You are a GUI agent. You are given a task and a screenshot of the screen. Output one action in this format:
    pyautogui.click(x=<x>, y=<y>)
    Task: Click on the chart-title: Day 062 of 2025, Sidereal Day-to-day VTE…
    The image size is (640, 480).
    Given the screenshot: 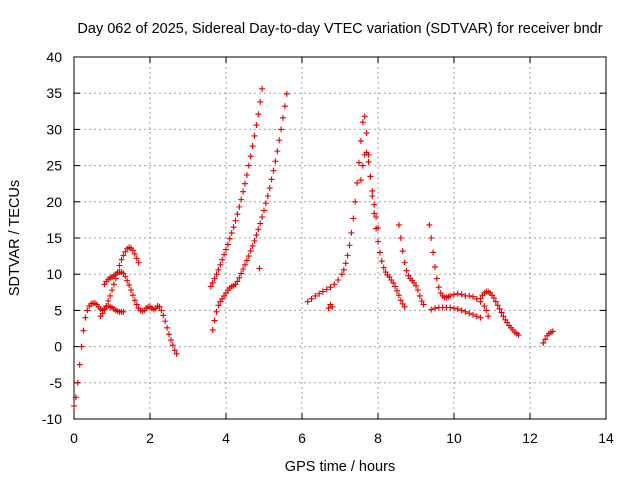 What is the action you would take?
    pyautogui.click(x=339, y=29)
    